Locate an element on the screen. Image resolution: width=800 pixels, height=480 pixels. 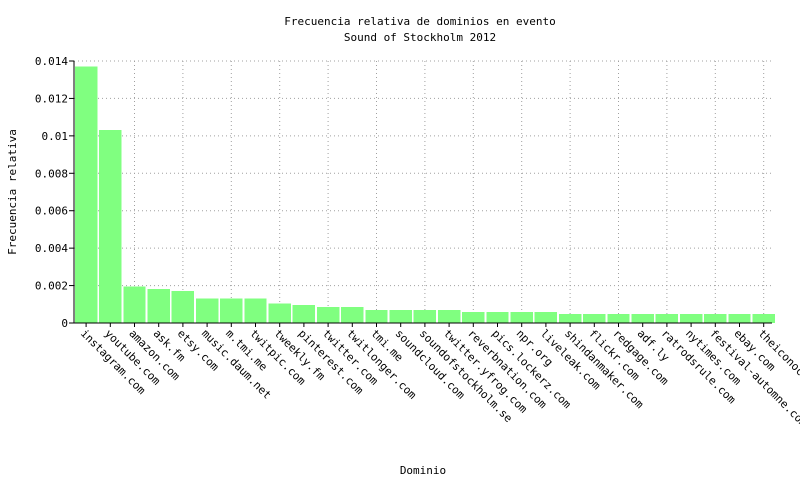
bar-twitpic-com is located at coordinates (255, 310).